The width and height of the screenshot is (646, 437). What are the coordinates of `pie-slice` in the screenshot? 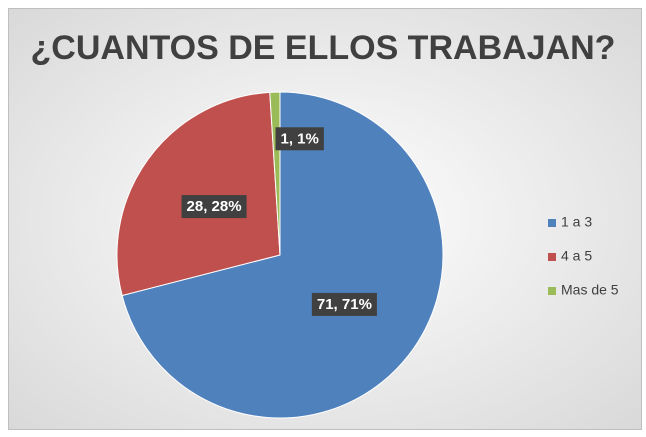 It's located at (198, 194).